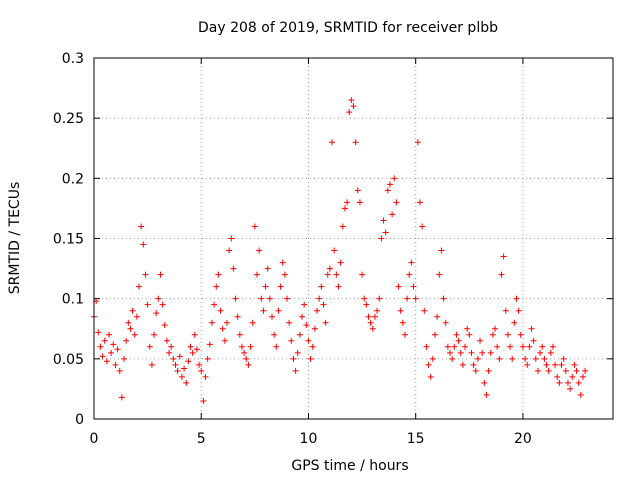  Describe the element at coordinates (68, 360) in the screenshot. I see `y-tick-label: 0.05` at that location.